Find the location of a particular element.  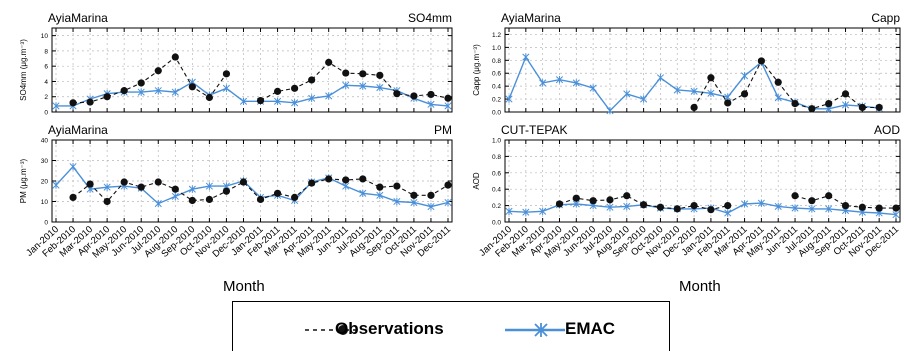

y-tick-label: 0.6 is located at coordinates (496, 173).